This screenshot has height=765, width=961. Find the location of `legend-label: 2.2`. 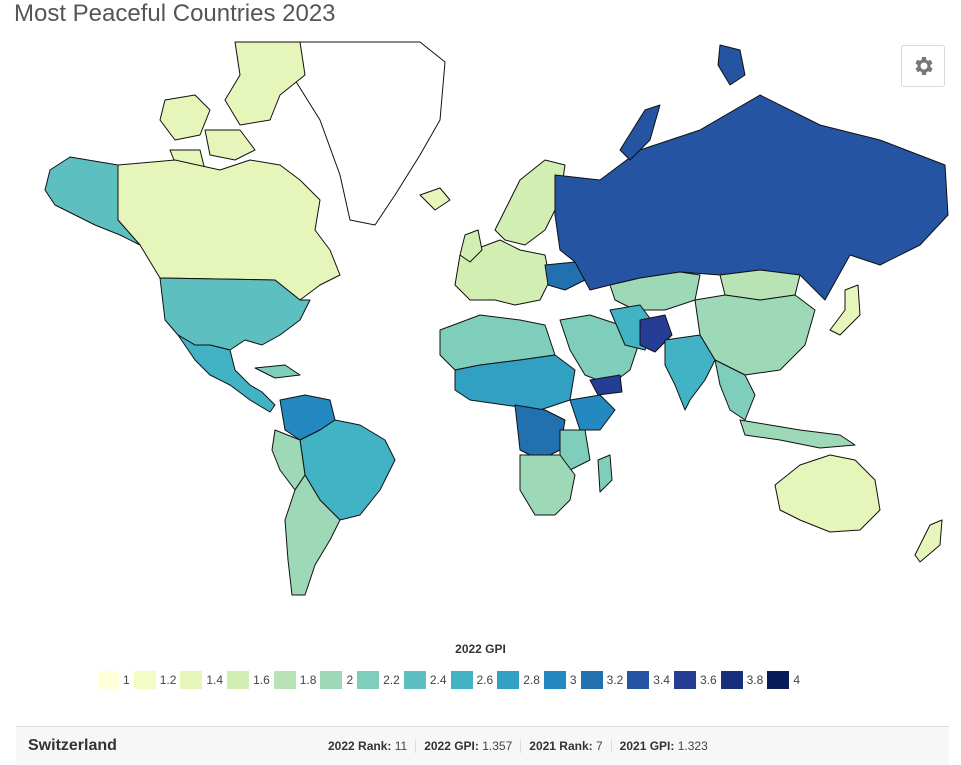

legend-label: 2.2 is located at coordinates (391, 680).